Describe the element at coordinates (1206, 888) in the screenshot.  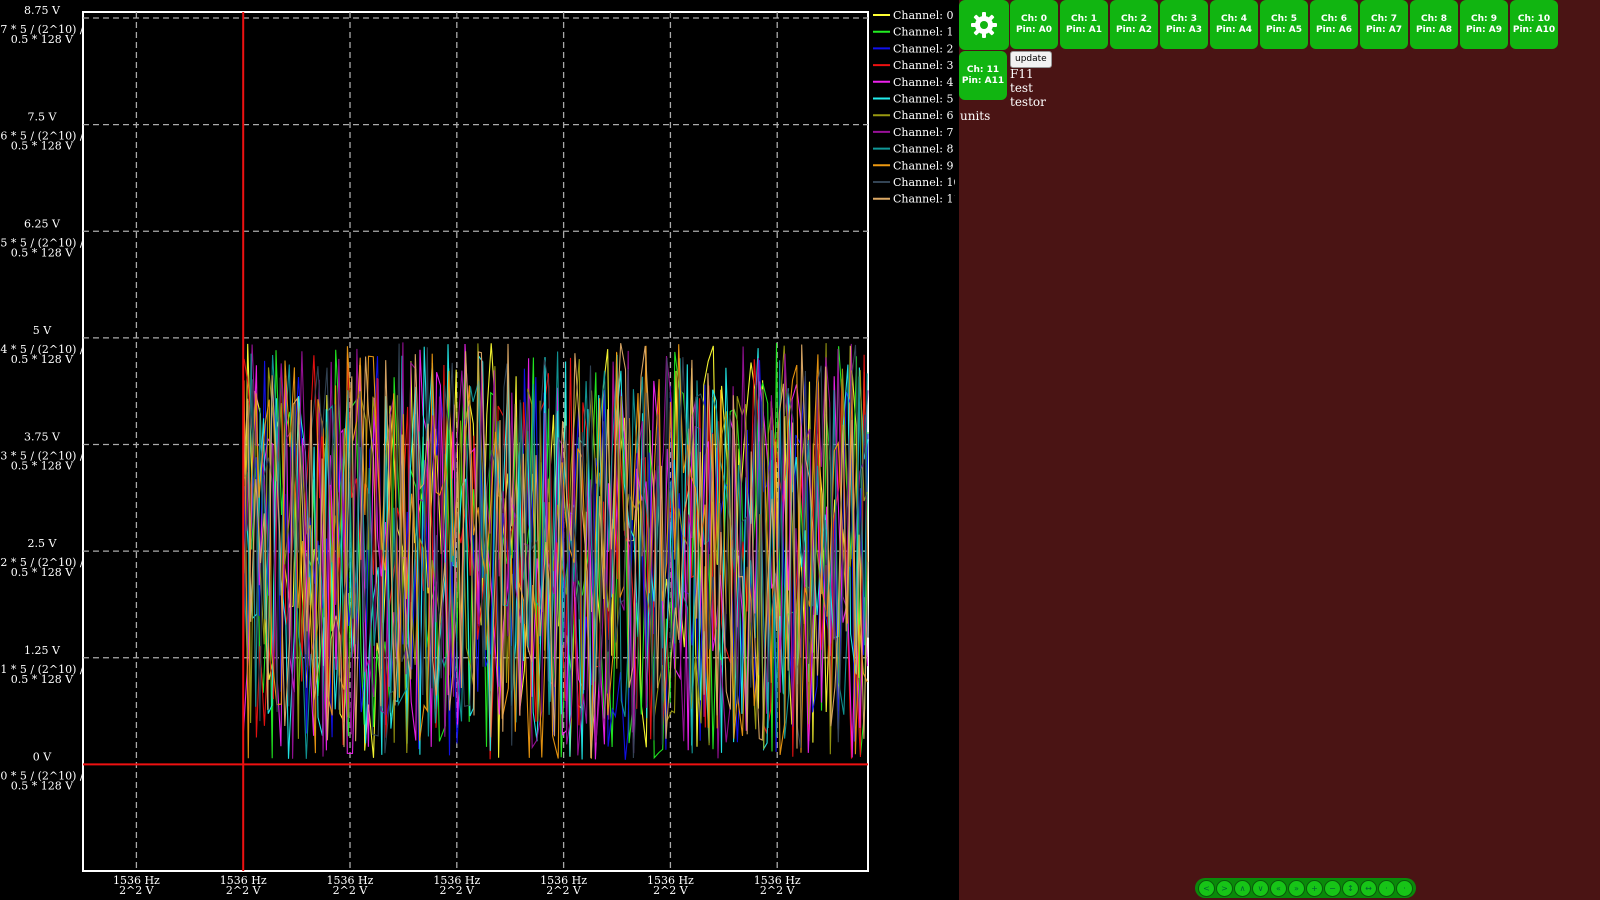
I see `nav-button-0: <` at that location.